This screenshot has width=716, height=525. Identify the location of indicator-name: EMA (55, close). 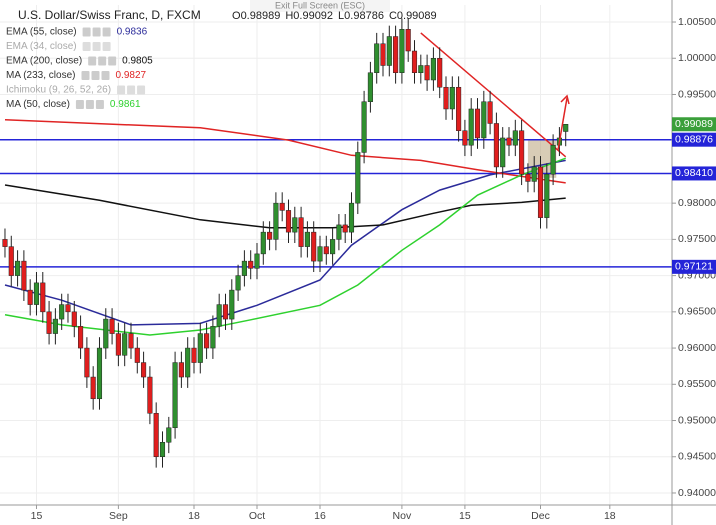
(41, 32).